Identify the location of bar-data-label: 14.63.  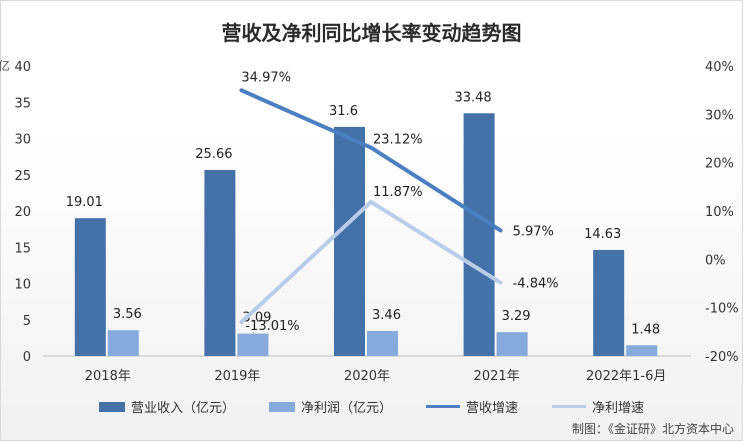
(602, 234).